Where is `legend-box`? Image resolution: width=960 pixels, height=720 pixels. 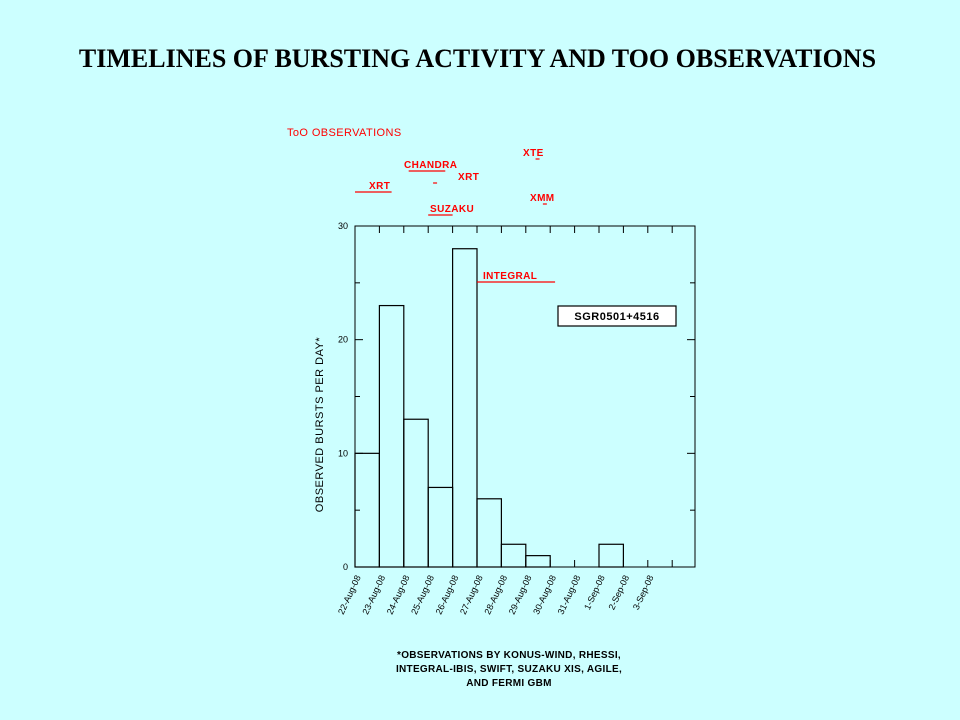 legend-box is located at coordinates (617, 316).